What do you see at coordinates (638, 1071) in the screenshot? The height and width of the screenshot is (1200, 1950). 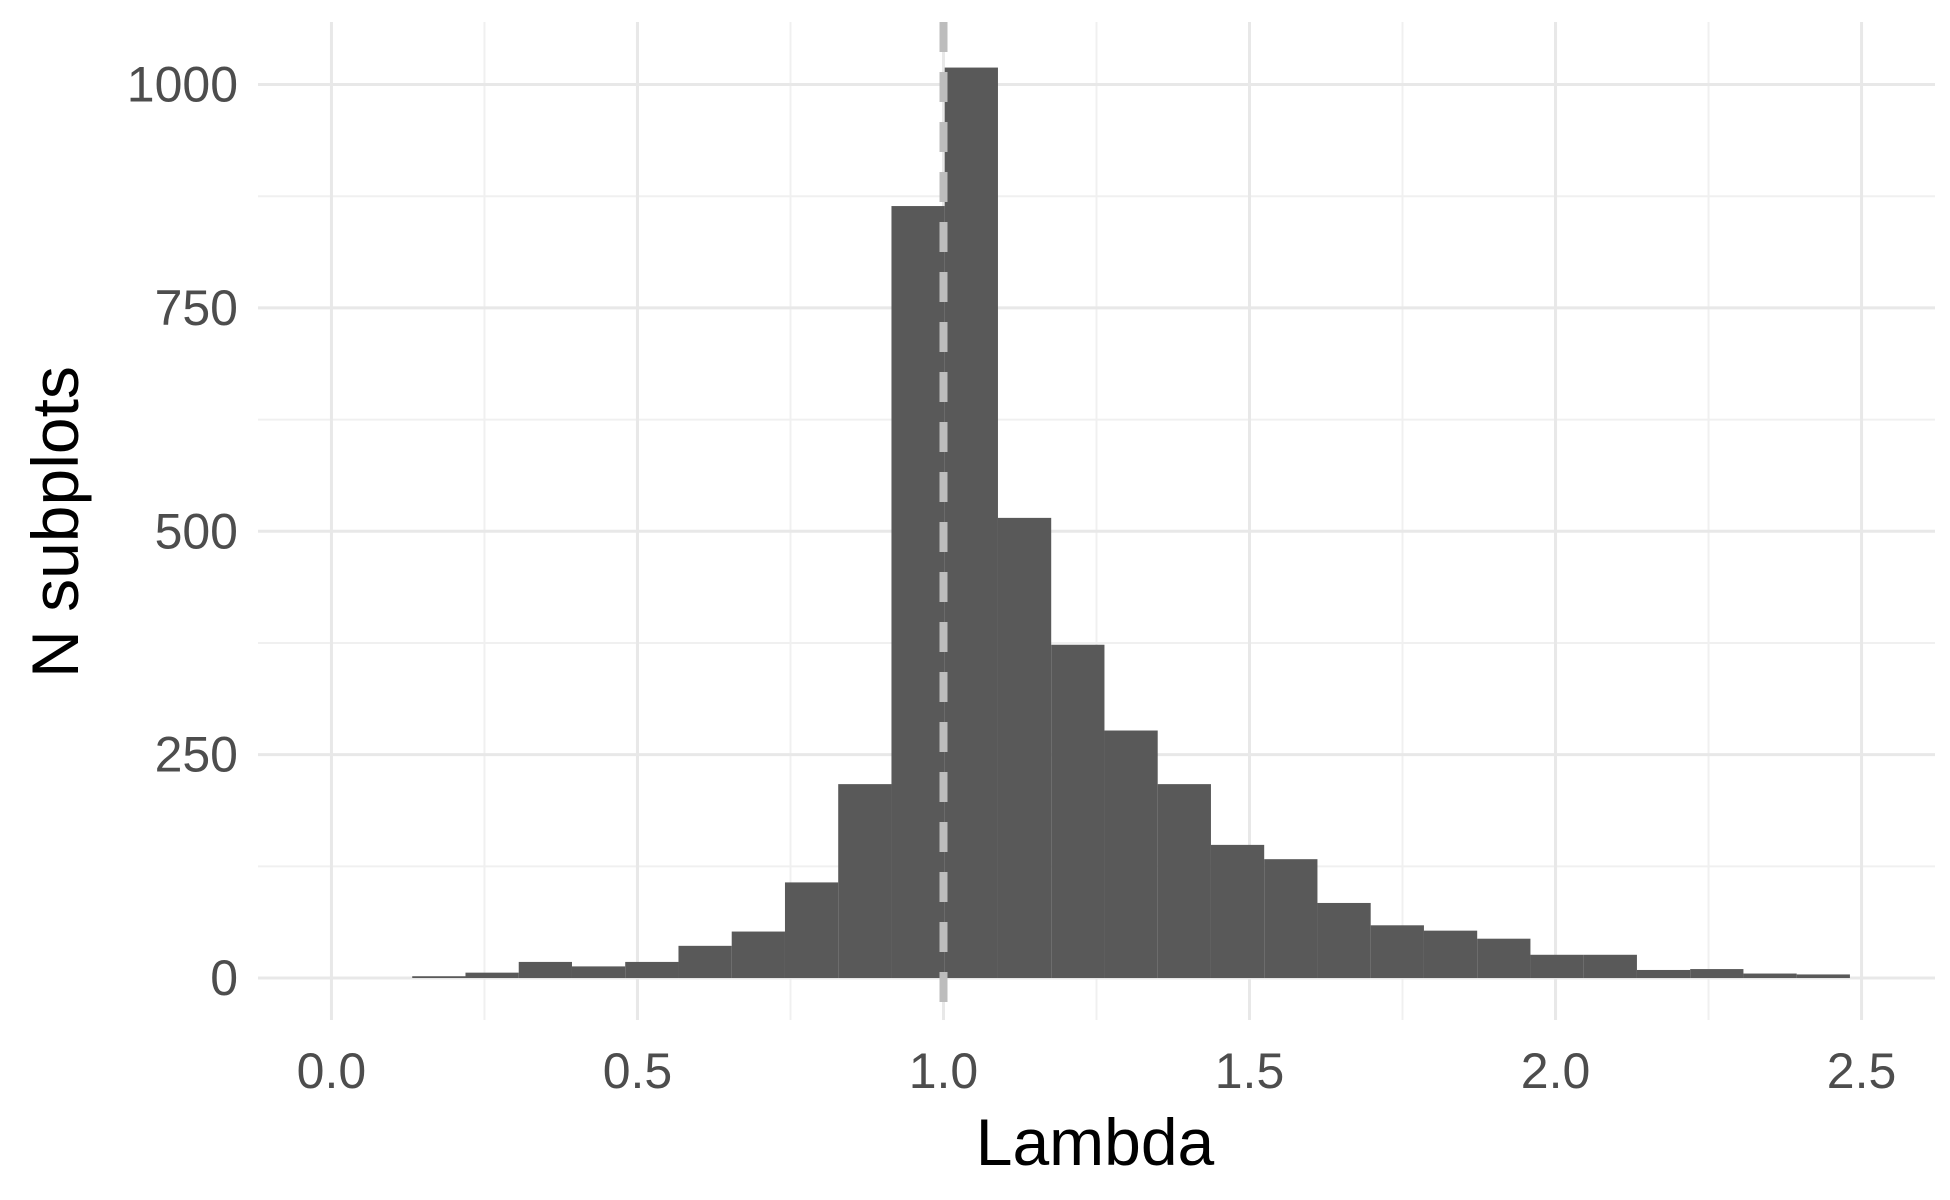 I see `x-tick-label: 0.5` at bounding box center [638, 1071].